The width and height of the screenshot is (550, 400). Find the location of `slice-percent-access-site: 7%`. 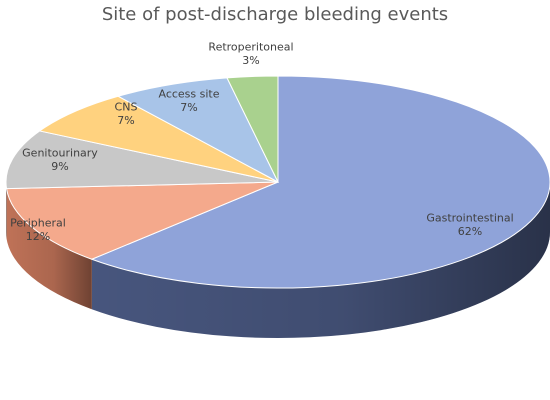

slice-percent-access-site: 7% is located at coordinates (188, 107).